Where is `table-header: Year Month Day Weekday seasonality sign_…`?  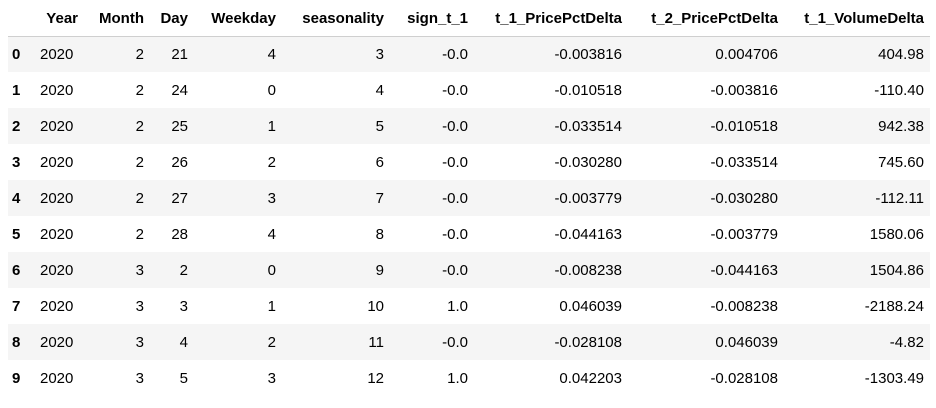
table-header: Year Month Day Weekday seasonality sign_… is located at coordinates (469, 19).